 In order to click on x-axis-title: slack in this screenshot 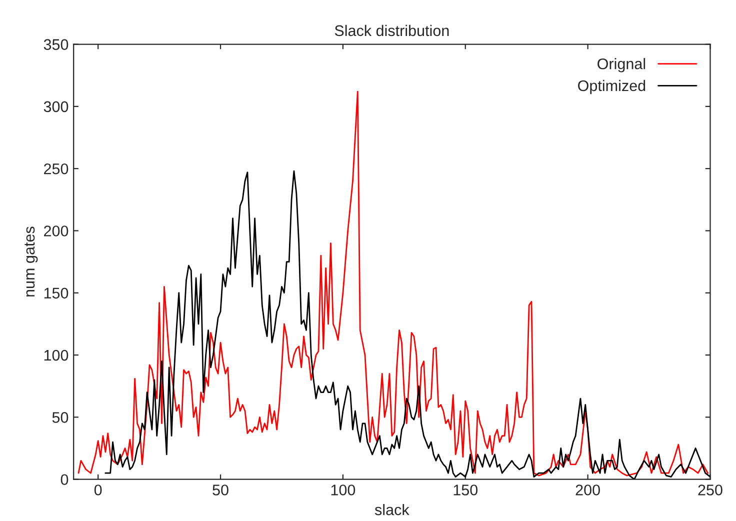, I will do `click(392, 510)`.